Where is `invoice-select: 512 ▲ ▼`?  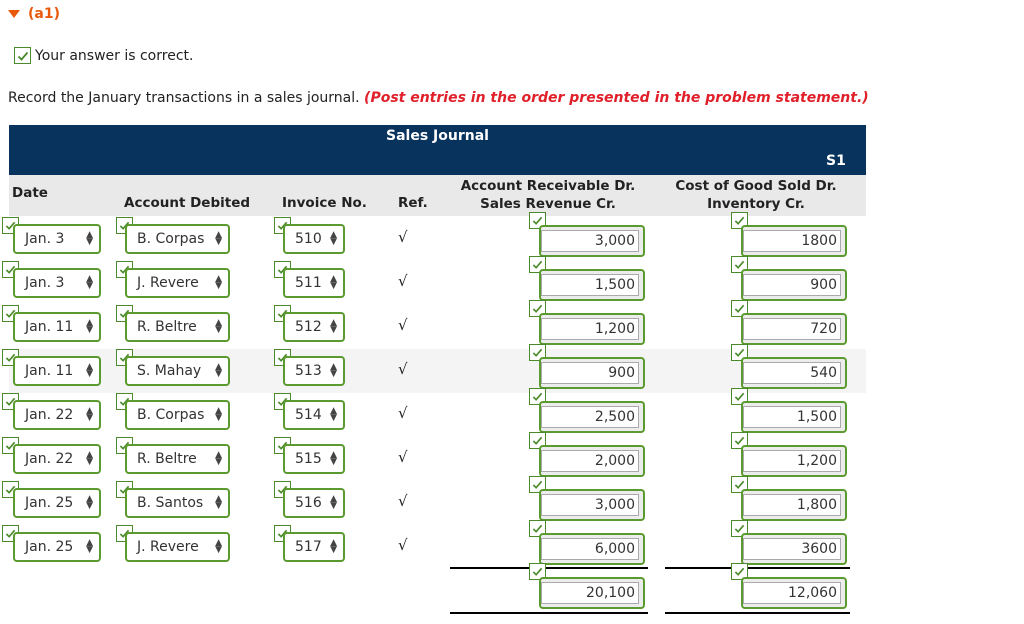 invoice-select: 512 ▲ ▼ is located at coordinates (314, 327).